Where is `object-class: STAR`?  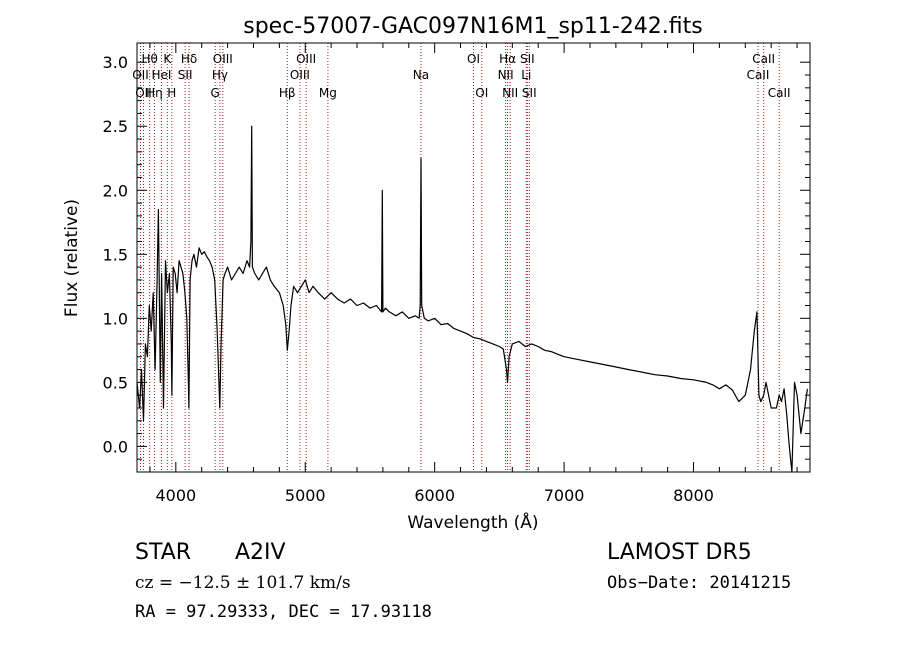
object-class: STAR is located at coordinates (163, 552).